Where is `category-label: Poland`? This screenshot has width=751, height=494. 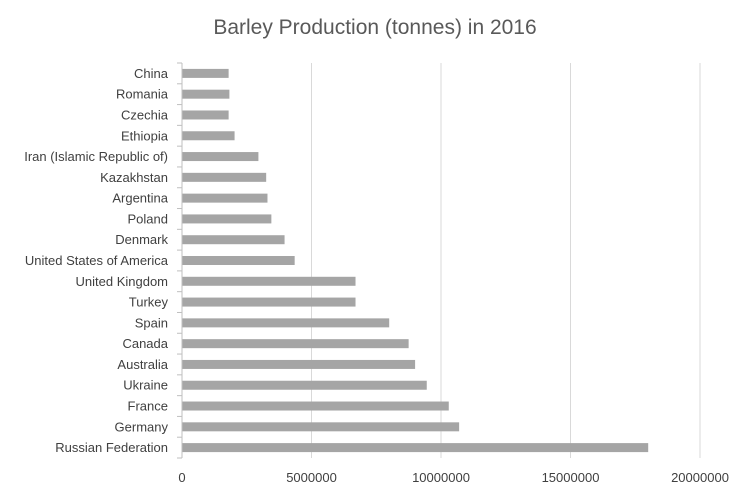 category-label: Poland is located at coordinates (148, 218).